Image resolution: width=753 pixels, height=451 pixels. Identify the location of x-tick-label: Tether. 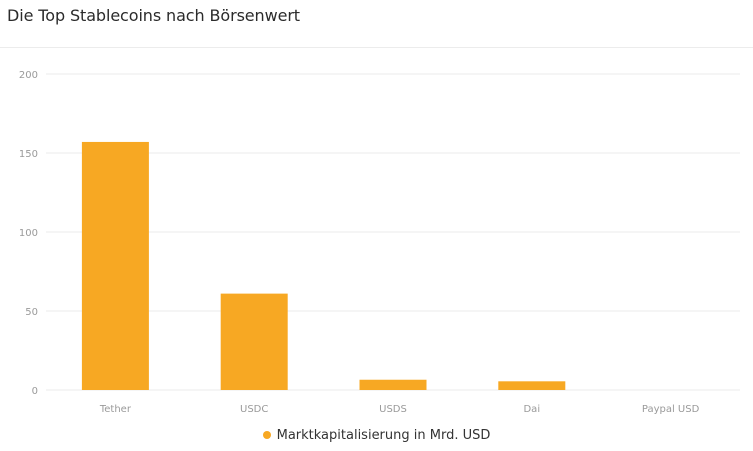
(115, 409).